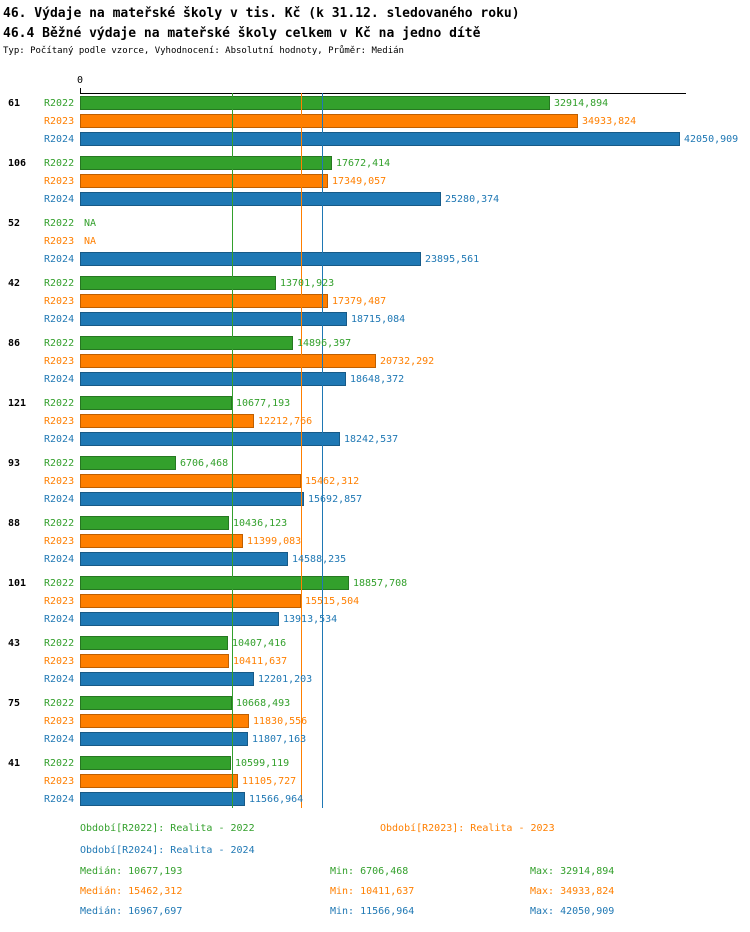  I want to click on legend-r2024: Období[R2024]: Realita - 2024, so click(167, 850).